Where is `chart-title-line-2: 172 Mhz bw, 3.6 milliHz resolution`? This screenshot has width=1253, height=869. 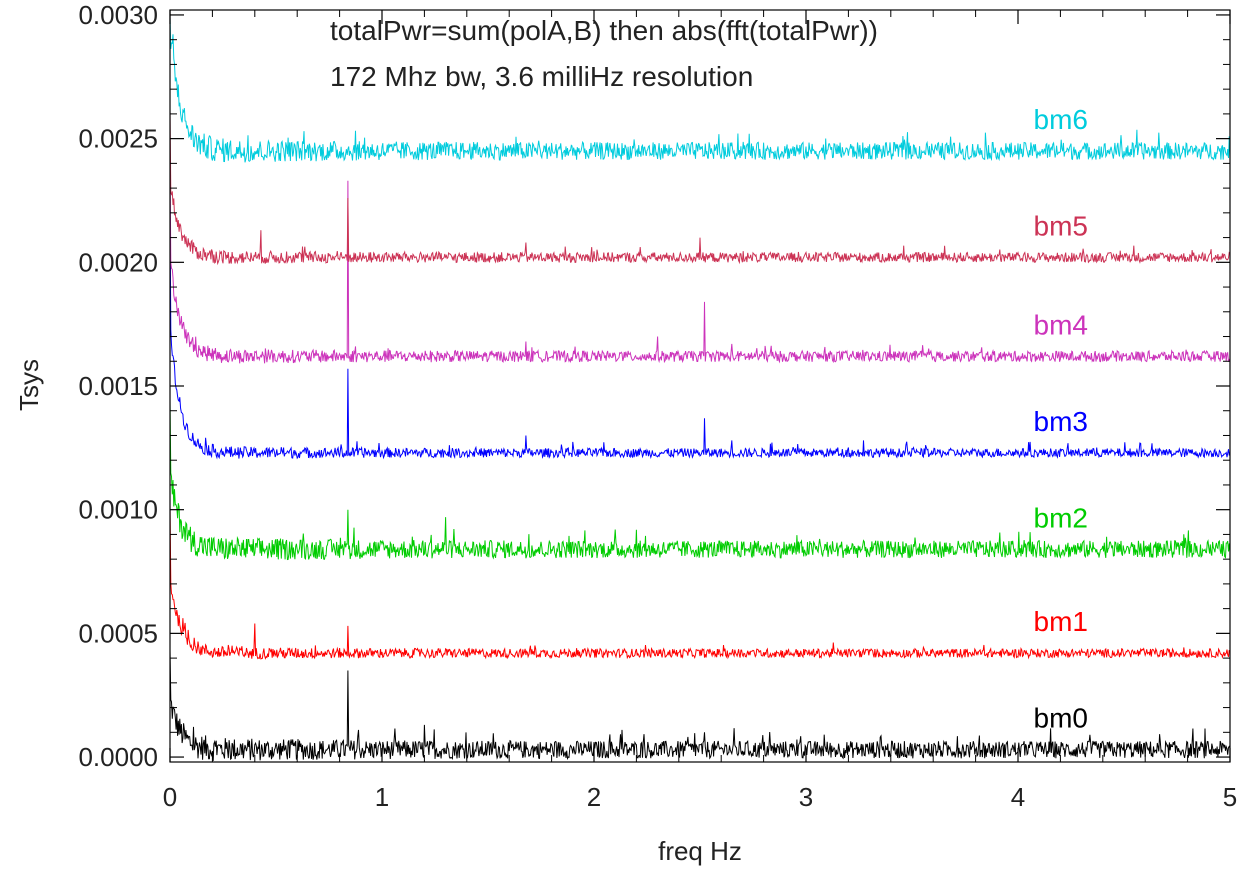 chart-title-line-2: 172 Mhz bw, 3.6 milliHz resolution is located at coordinates (541, 76).